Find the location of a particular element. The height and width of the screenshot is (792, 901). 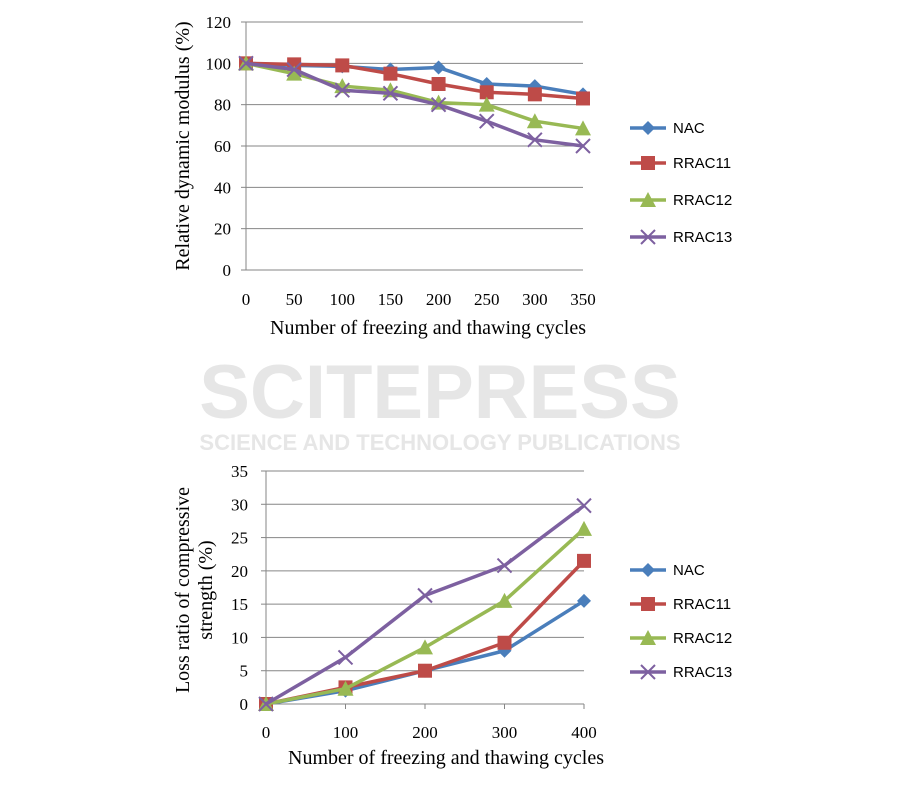

y-tick-label: 10 is located at coordinates (239, 637).